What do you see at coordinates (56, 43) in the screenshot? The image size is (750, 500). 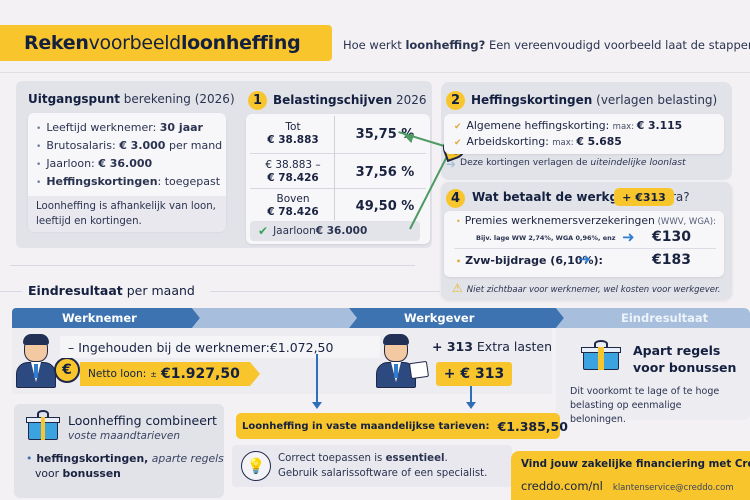 I see `title-part1: Reken` at bounding box center [56, 43].